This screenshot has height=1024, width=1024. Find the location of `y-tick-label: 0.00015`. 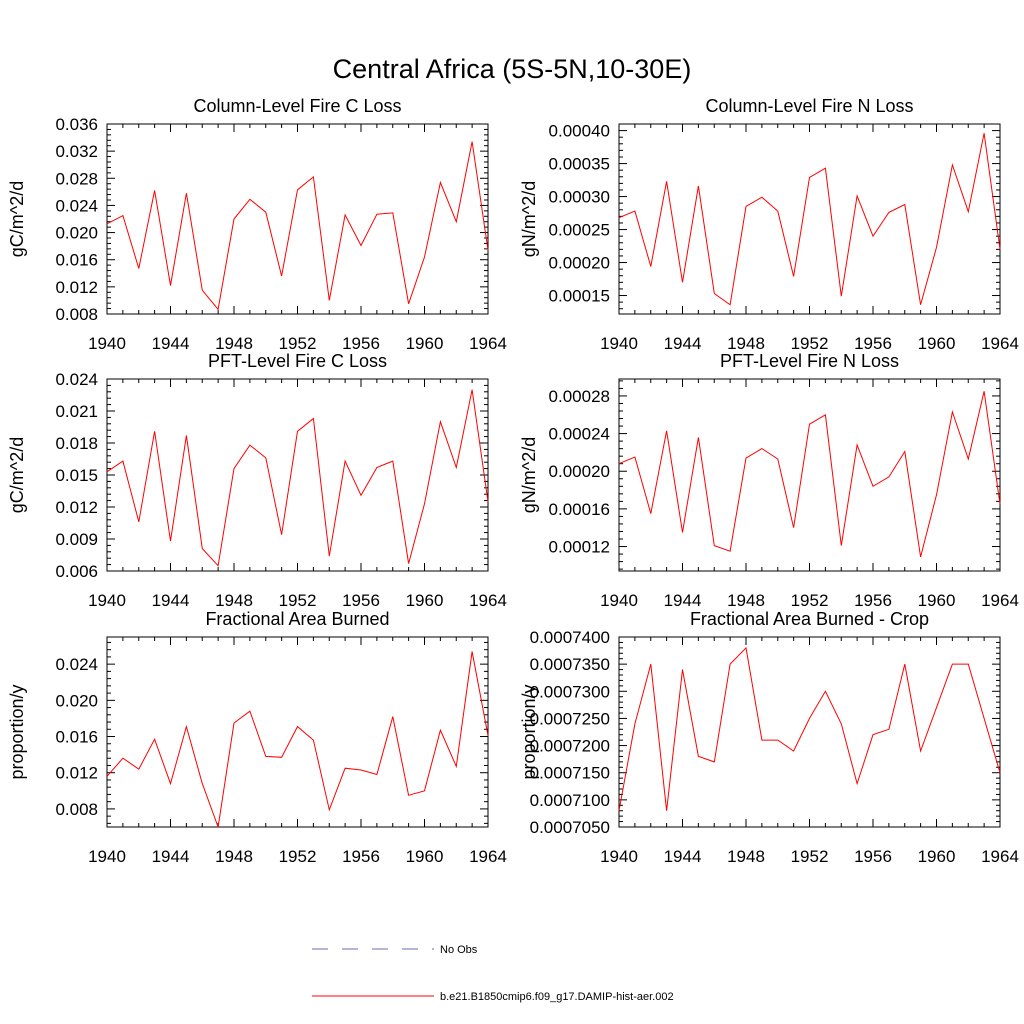

y-tick-label: 0.00015 is located at coordinates (579, 296).